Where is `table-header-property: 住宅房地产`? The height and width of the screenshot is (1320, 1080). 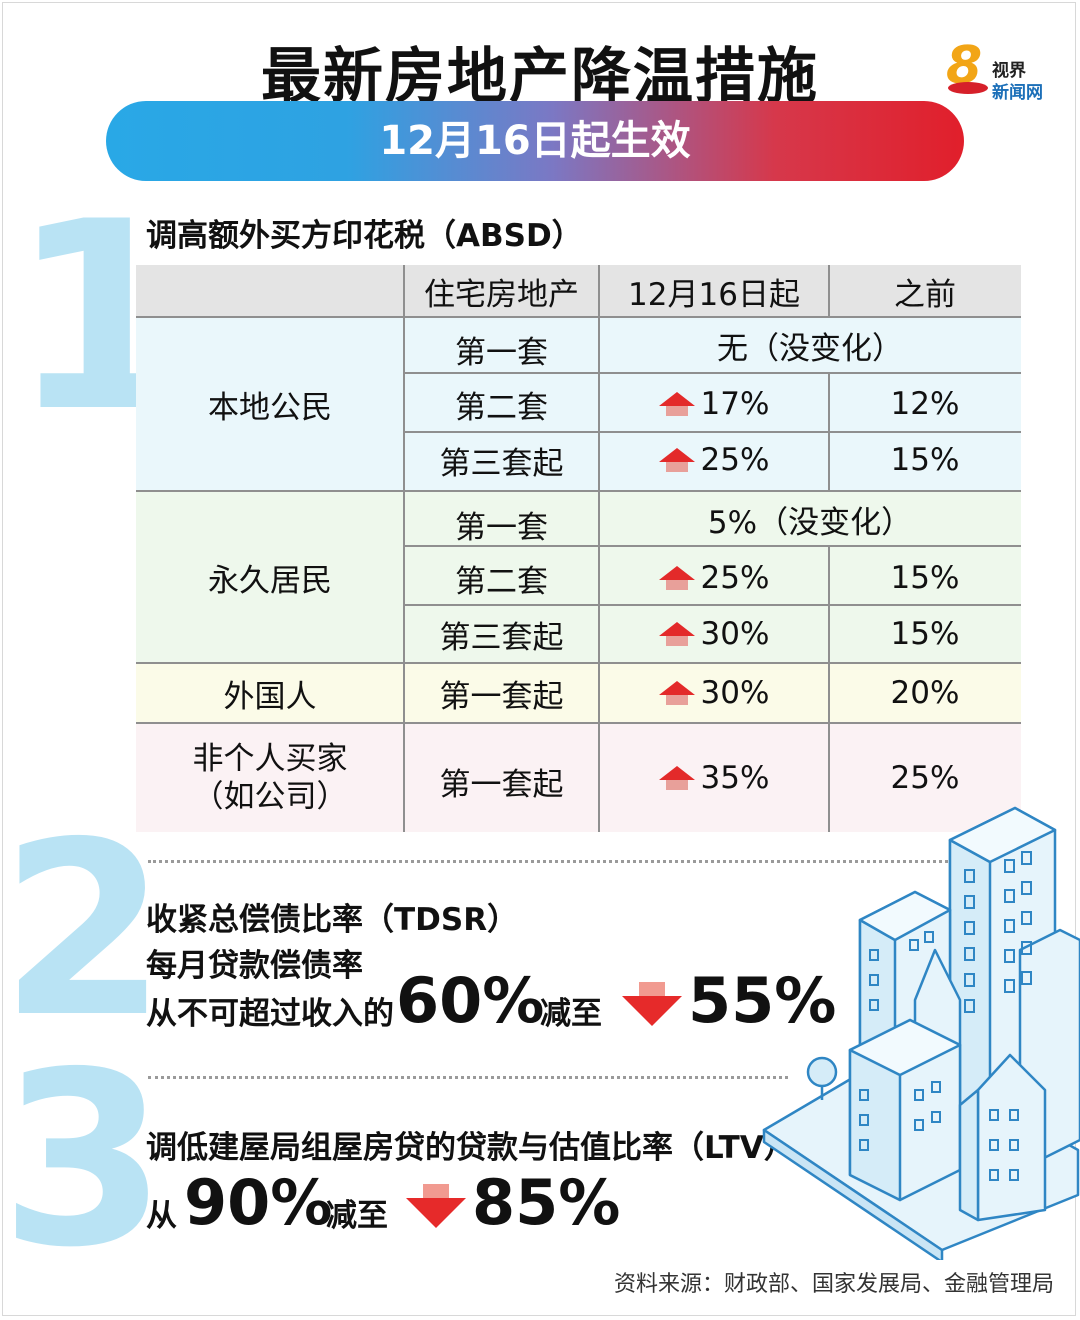 table-header-property: 住宅房地产 is located at coordinates (501, 291).